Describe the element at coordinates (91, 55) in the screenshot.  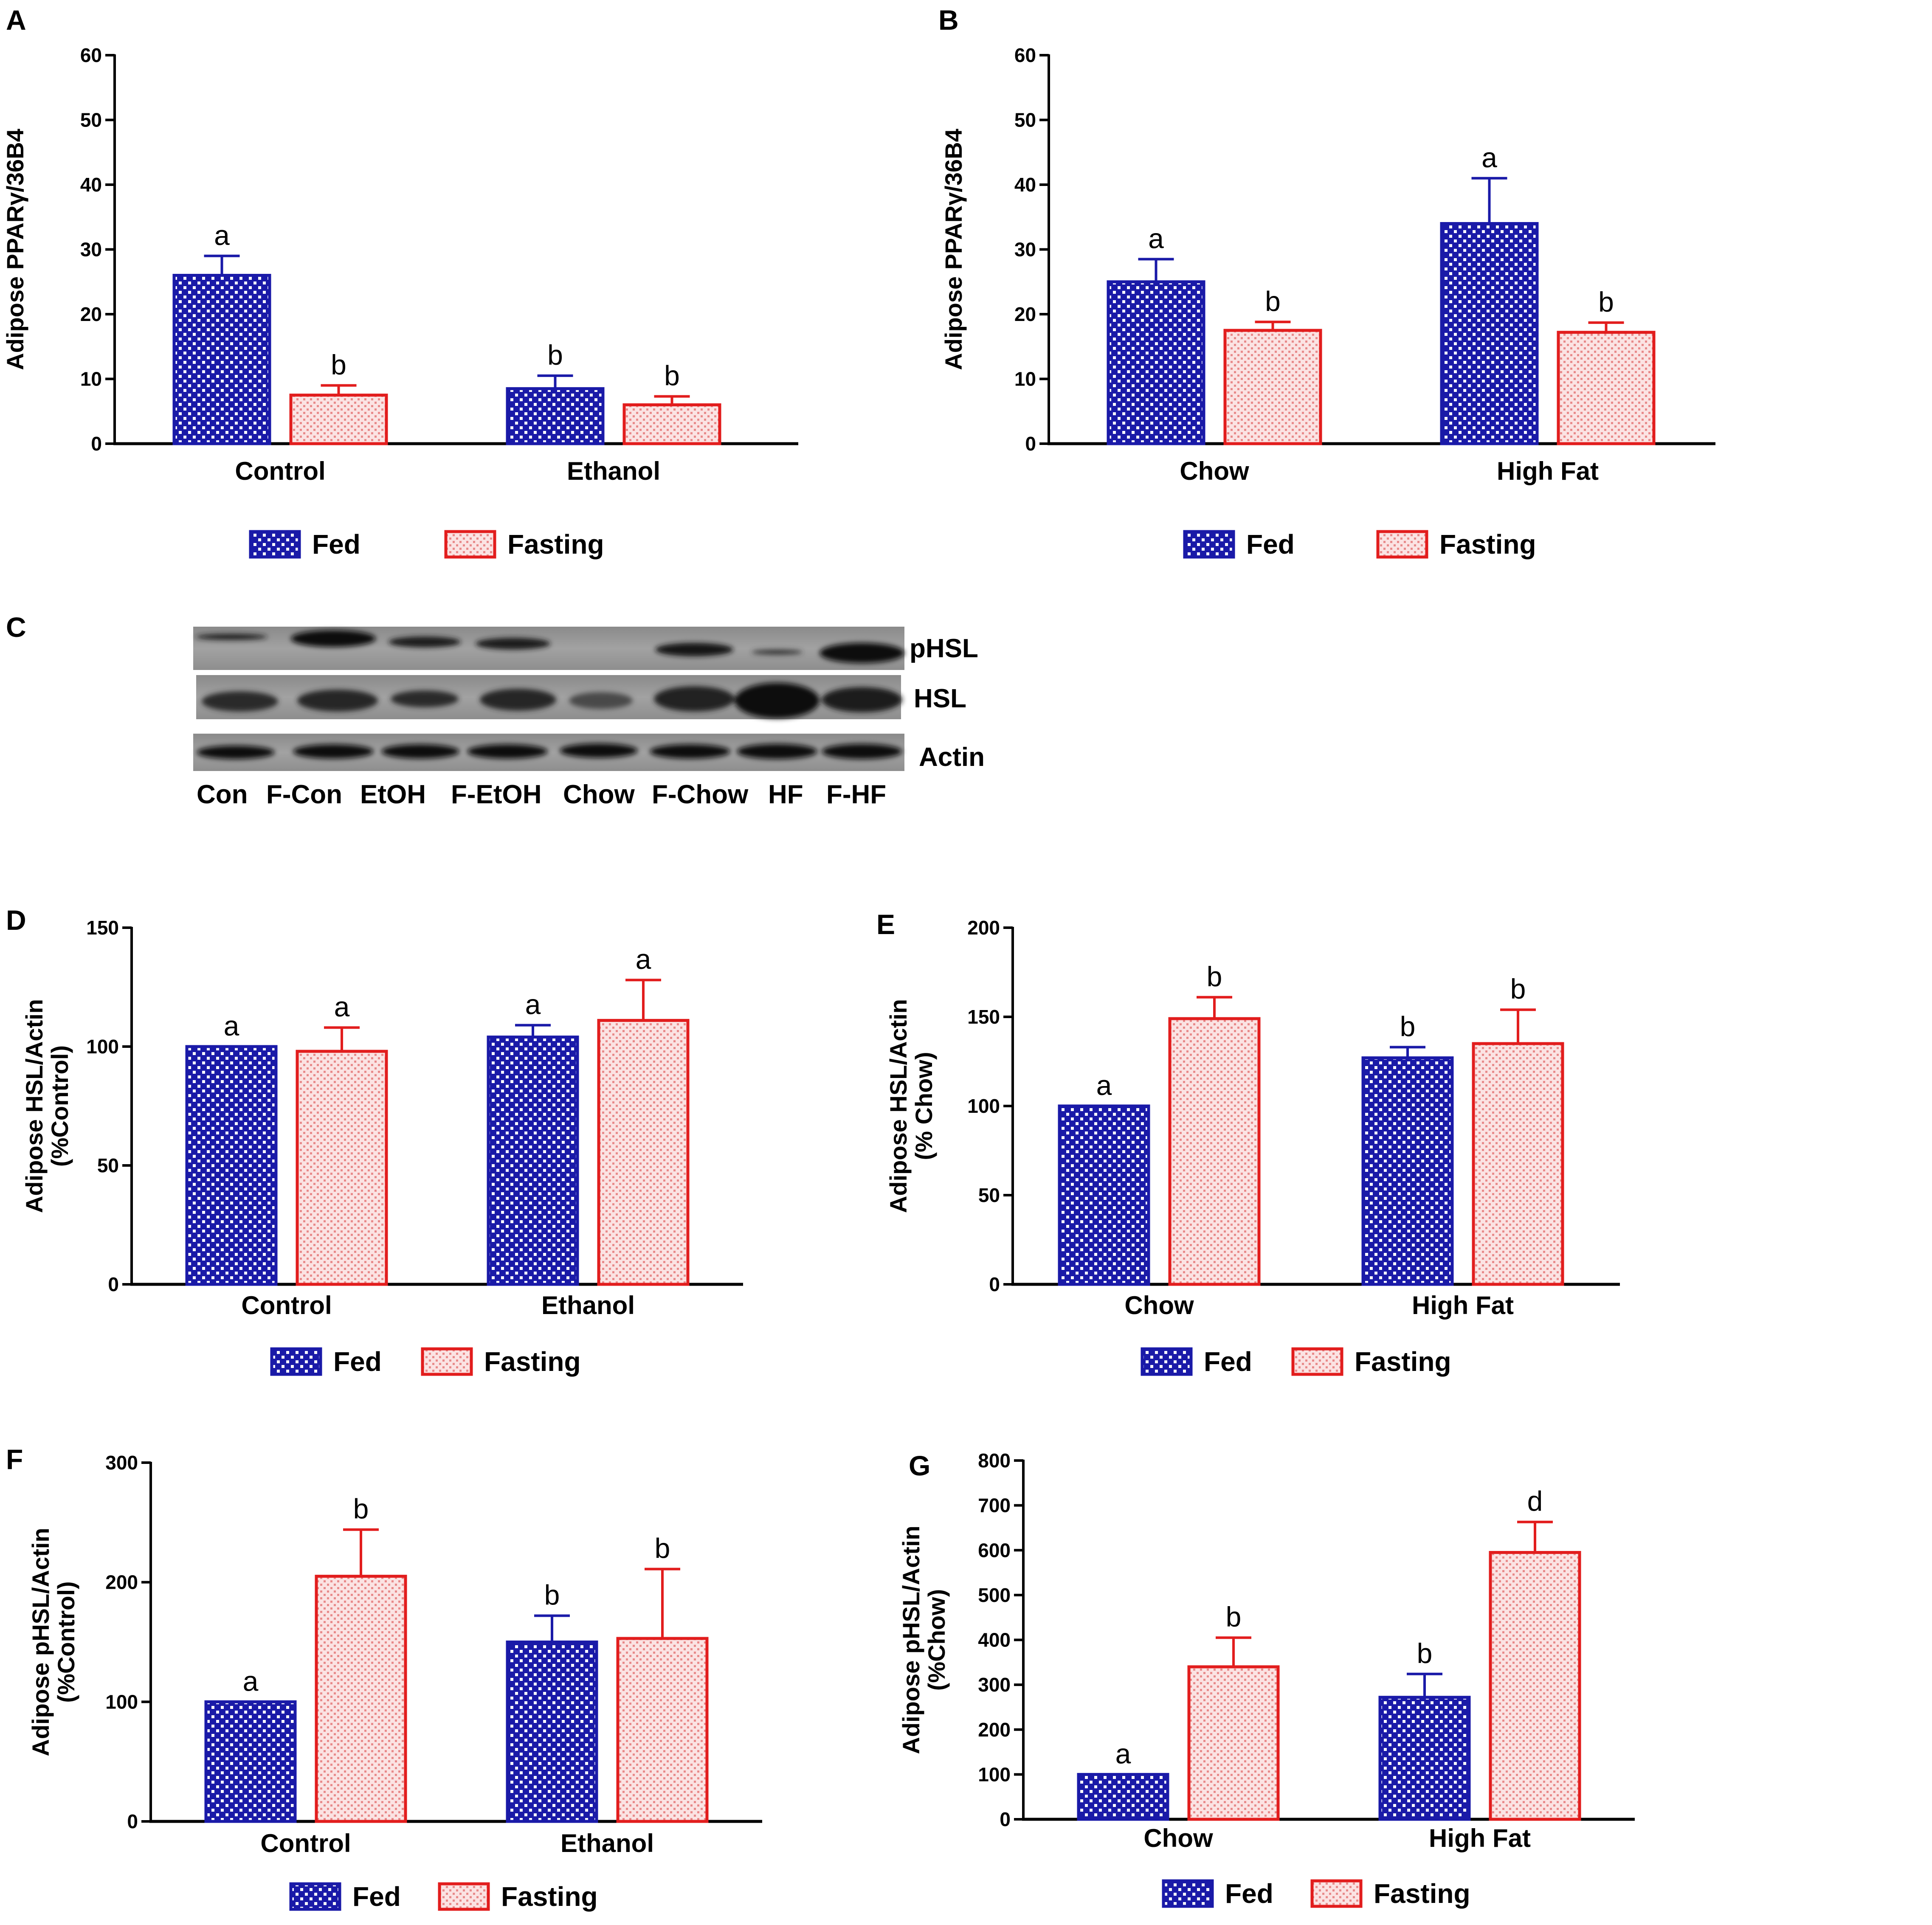
I see `y-tick-label-a-6: 60` at that location.